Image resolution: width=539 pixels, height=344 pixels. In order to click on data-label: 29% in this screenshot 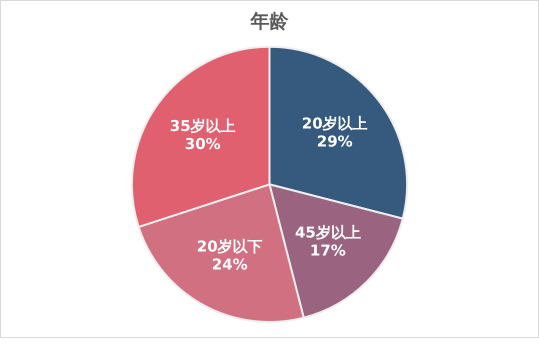, I will do `click(334, 141)`.